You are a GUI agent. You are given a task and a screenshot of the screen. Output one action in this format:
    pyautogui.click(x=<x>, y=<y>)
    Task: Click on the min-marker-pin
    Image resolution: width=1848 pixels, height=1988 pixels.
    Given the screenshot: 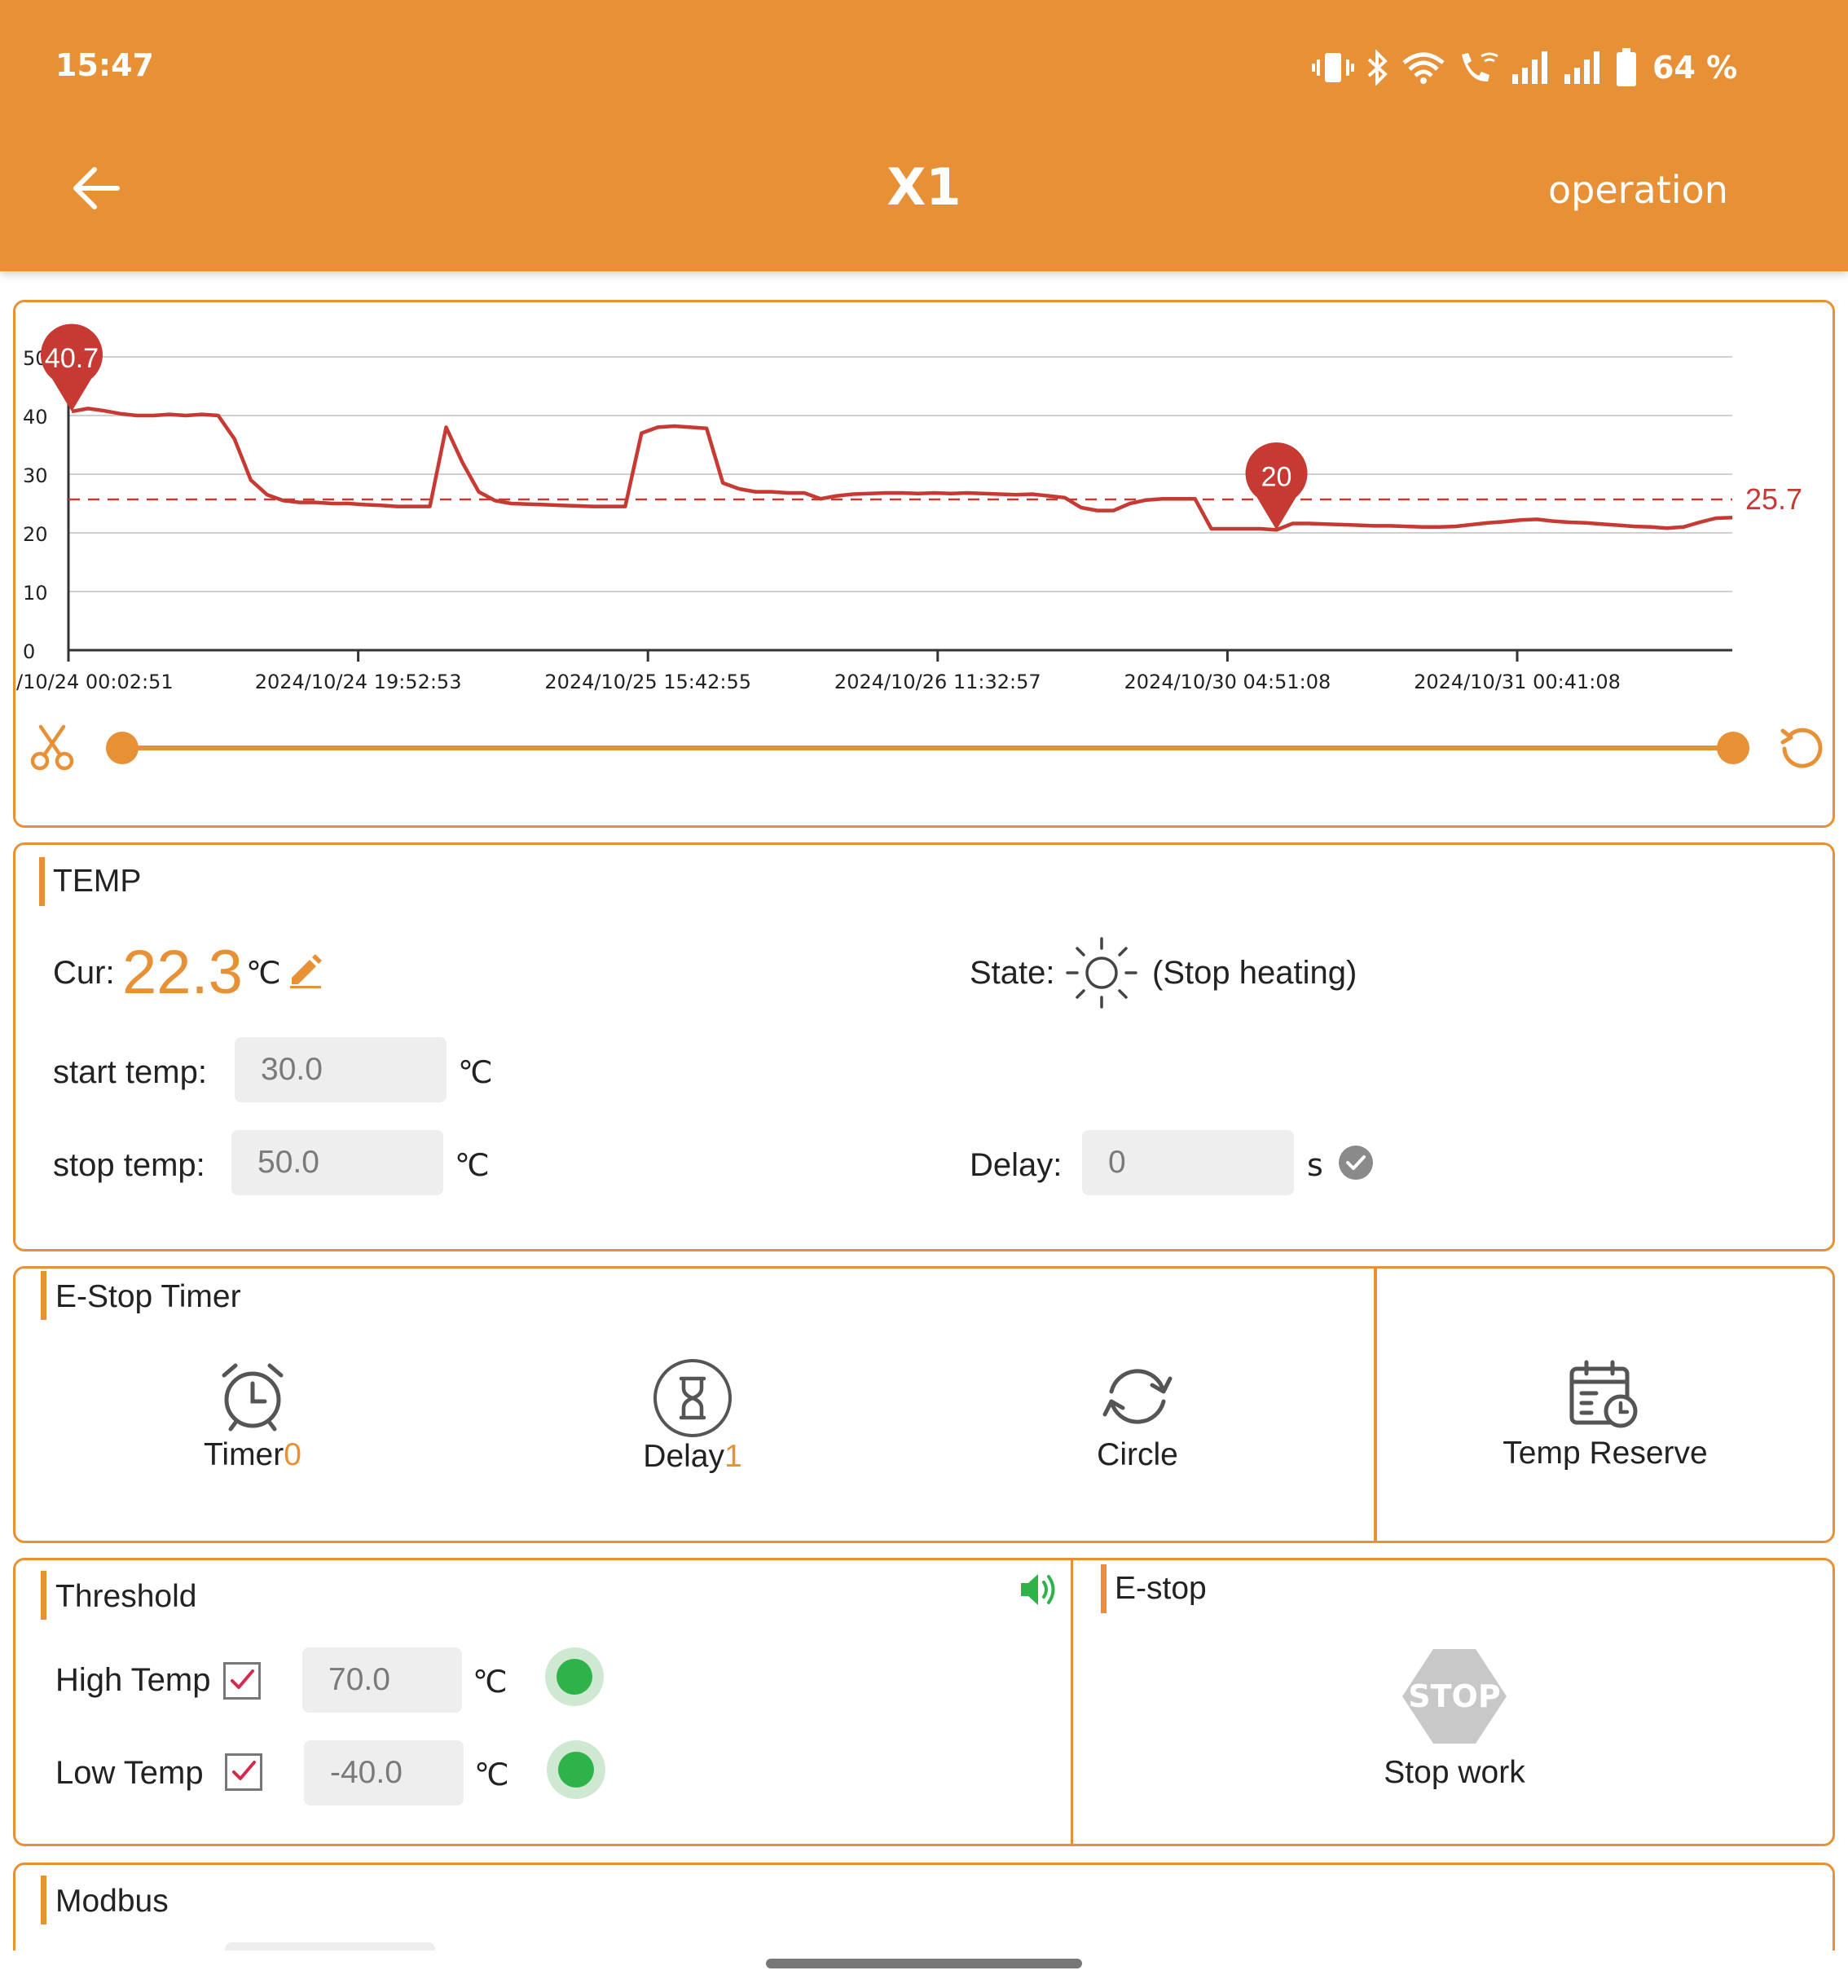 What is the action you would take?
    pyautogui.click(x=1276, y=486)
    